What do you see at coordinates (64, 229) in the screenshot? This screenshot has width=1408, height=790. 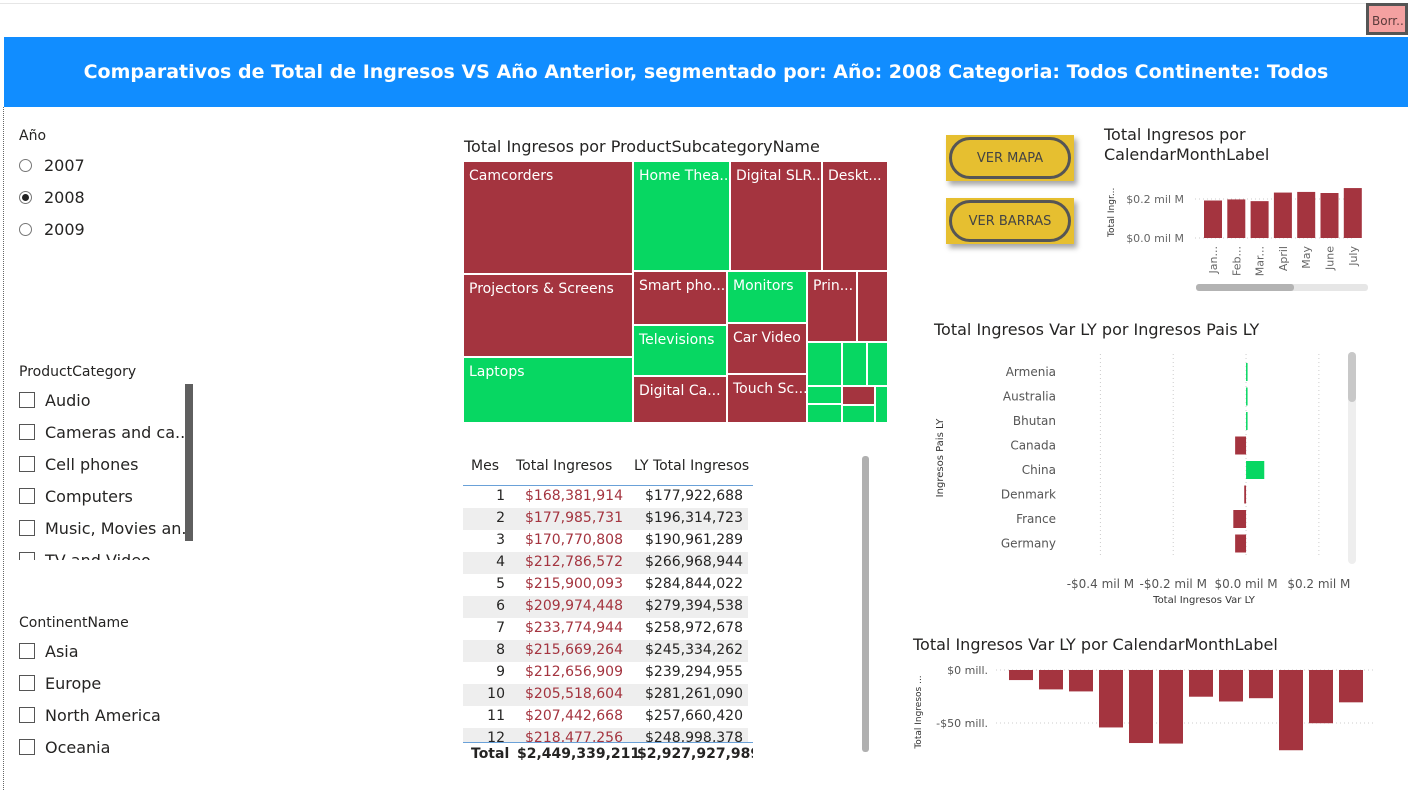 I see `year-option-label: 2009` at bounding box center [64, 229].